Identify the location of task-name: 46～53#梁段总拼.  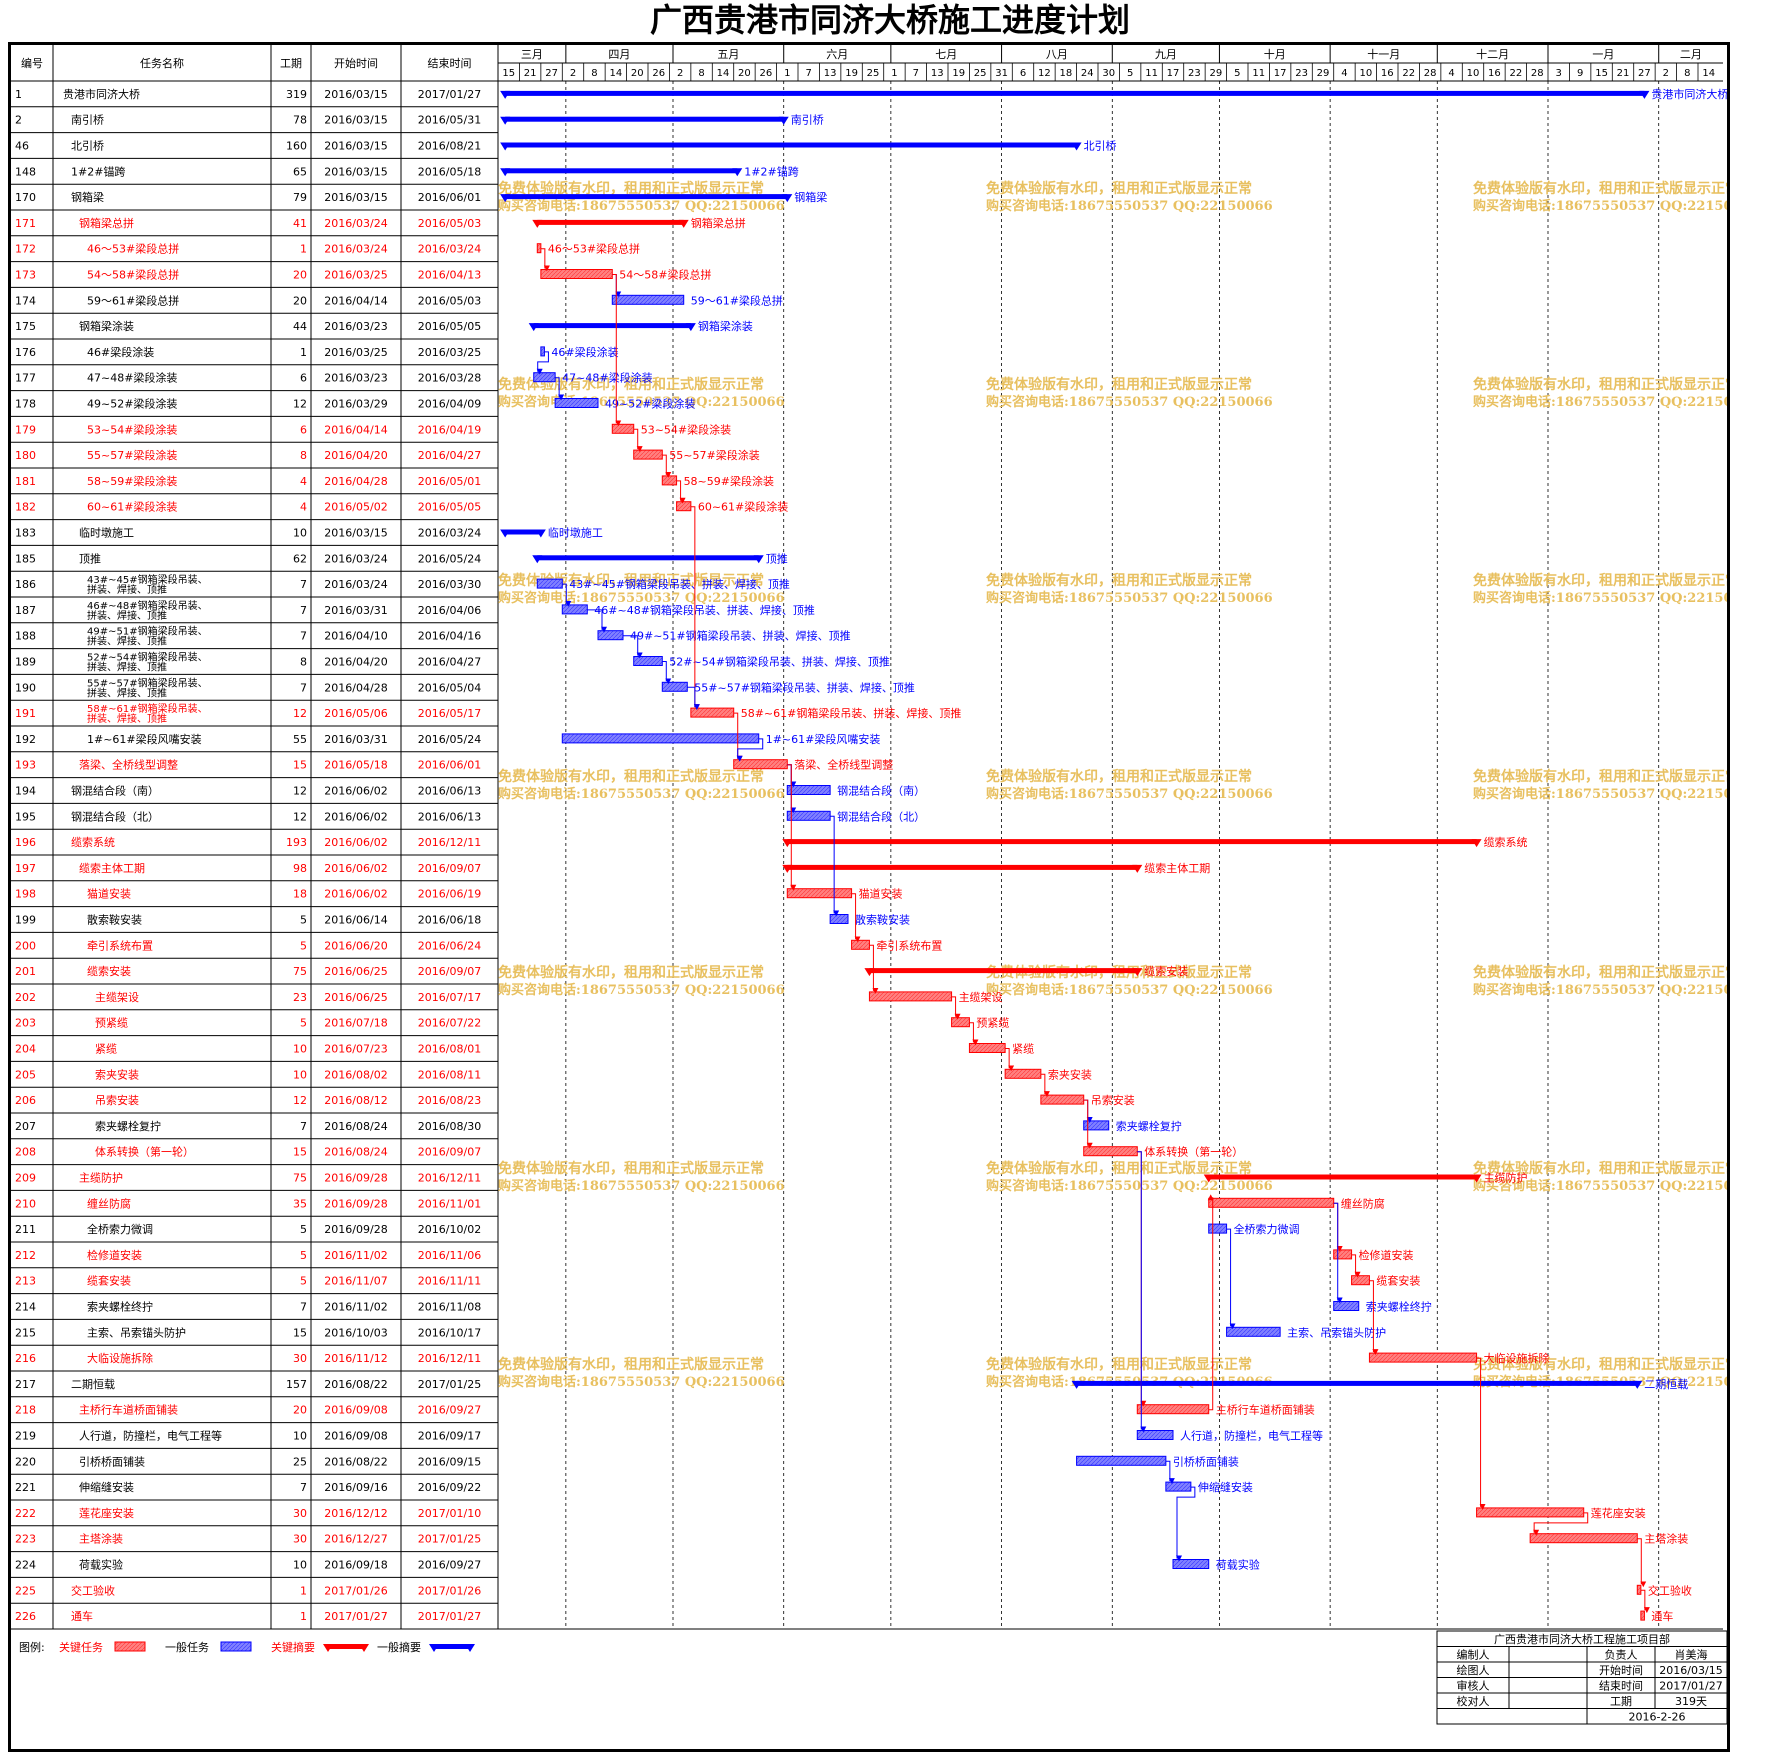
(133, 249).